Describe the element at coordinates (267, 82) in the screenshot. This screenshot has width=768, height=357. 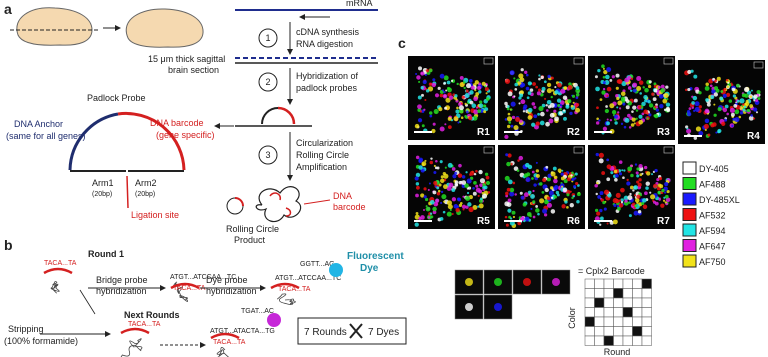
I see `step-number: 2` at that location.